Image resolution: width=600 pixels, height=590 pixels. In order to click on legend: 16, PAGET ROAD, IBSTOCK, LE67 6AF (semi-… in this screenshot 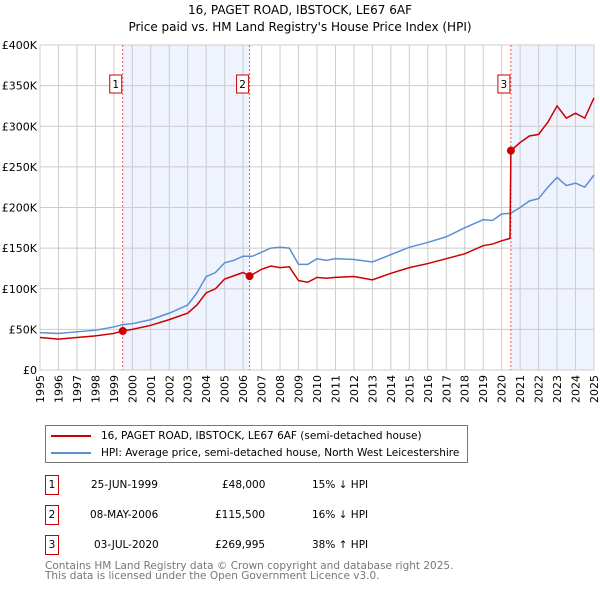, I will do `click(256, 444)`.